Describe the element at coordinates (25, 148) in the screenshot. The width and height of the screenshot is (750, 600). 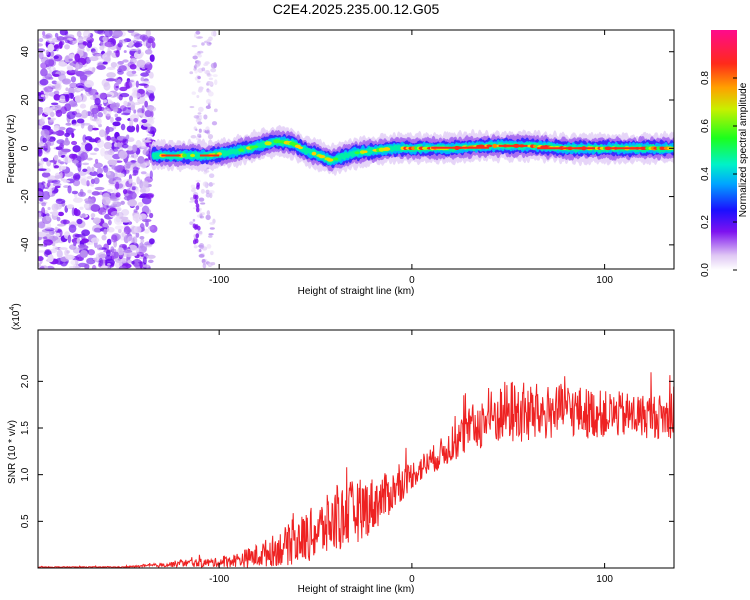
I see `spectrogram-ytick-label: 0` at that location.